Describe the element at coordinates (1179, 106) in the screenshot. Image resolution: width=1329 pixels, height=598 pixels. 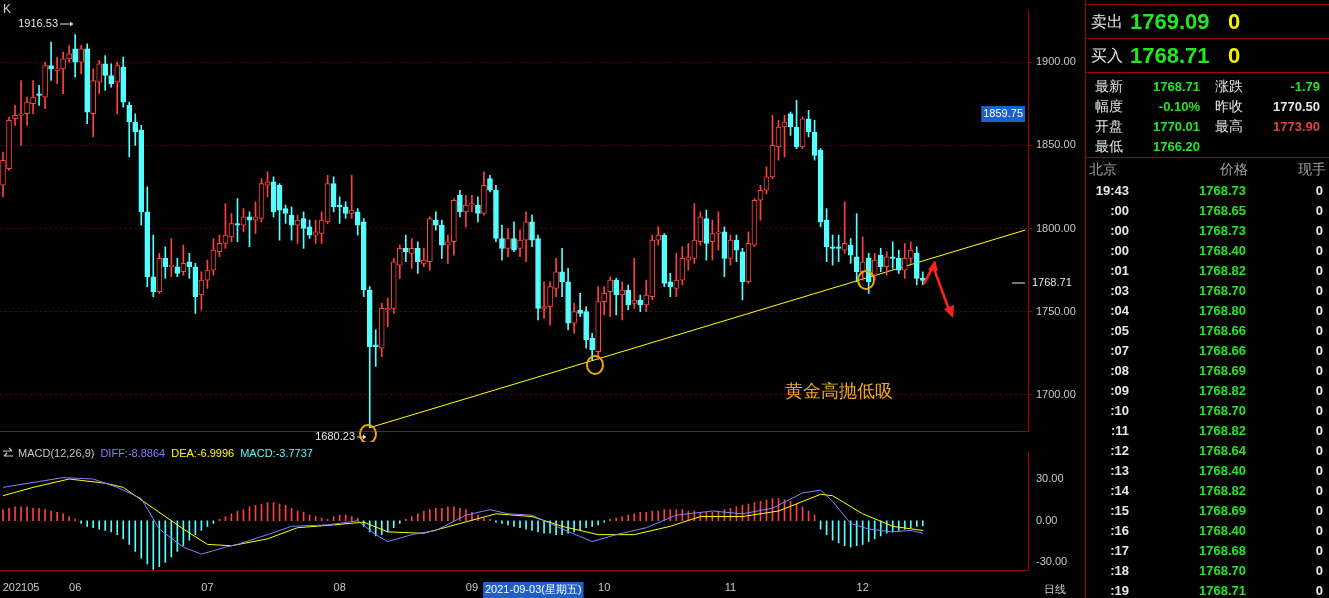
I see `text: -0.10%` at that location.